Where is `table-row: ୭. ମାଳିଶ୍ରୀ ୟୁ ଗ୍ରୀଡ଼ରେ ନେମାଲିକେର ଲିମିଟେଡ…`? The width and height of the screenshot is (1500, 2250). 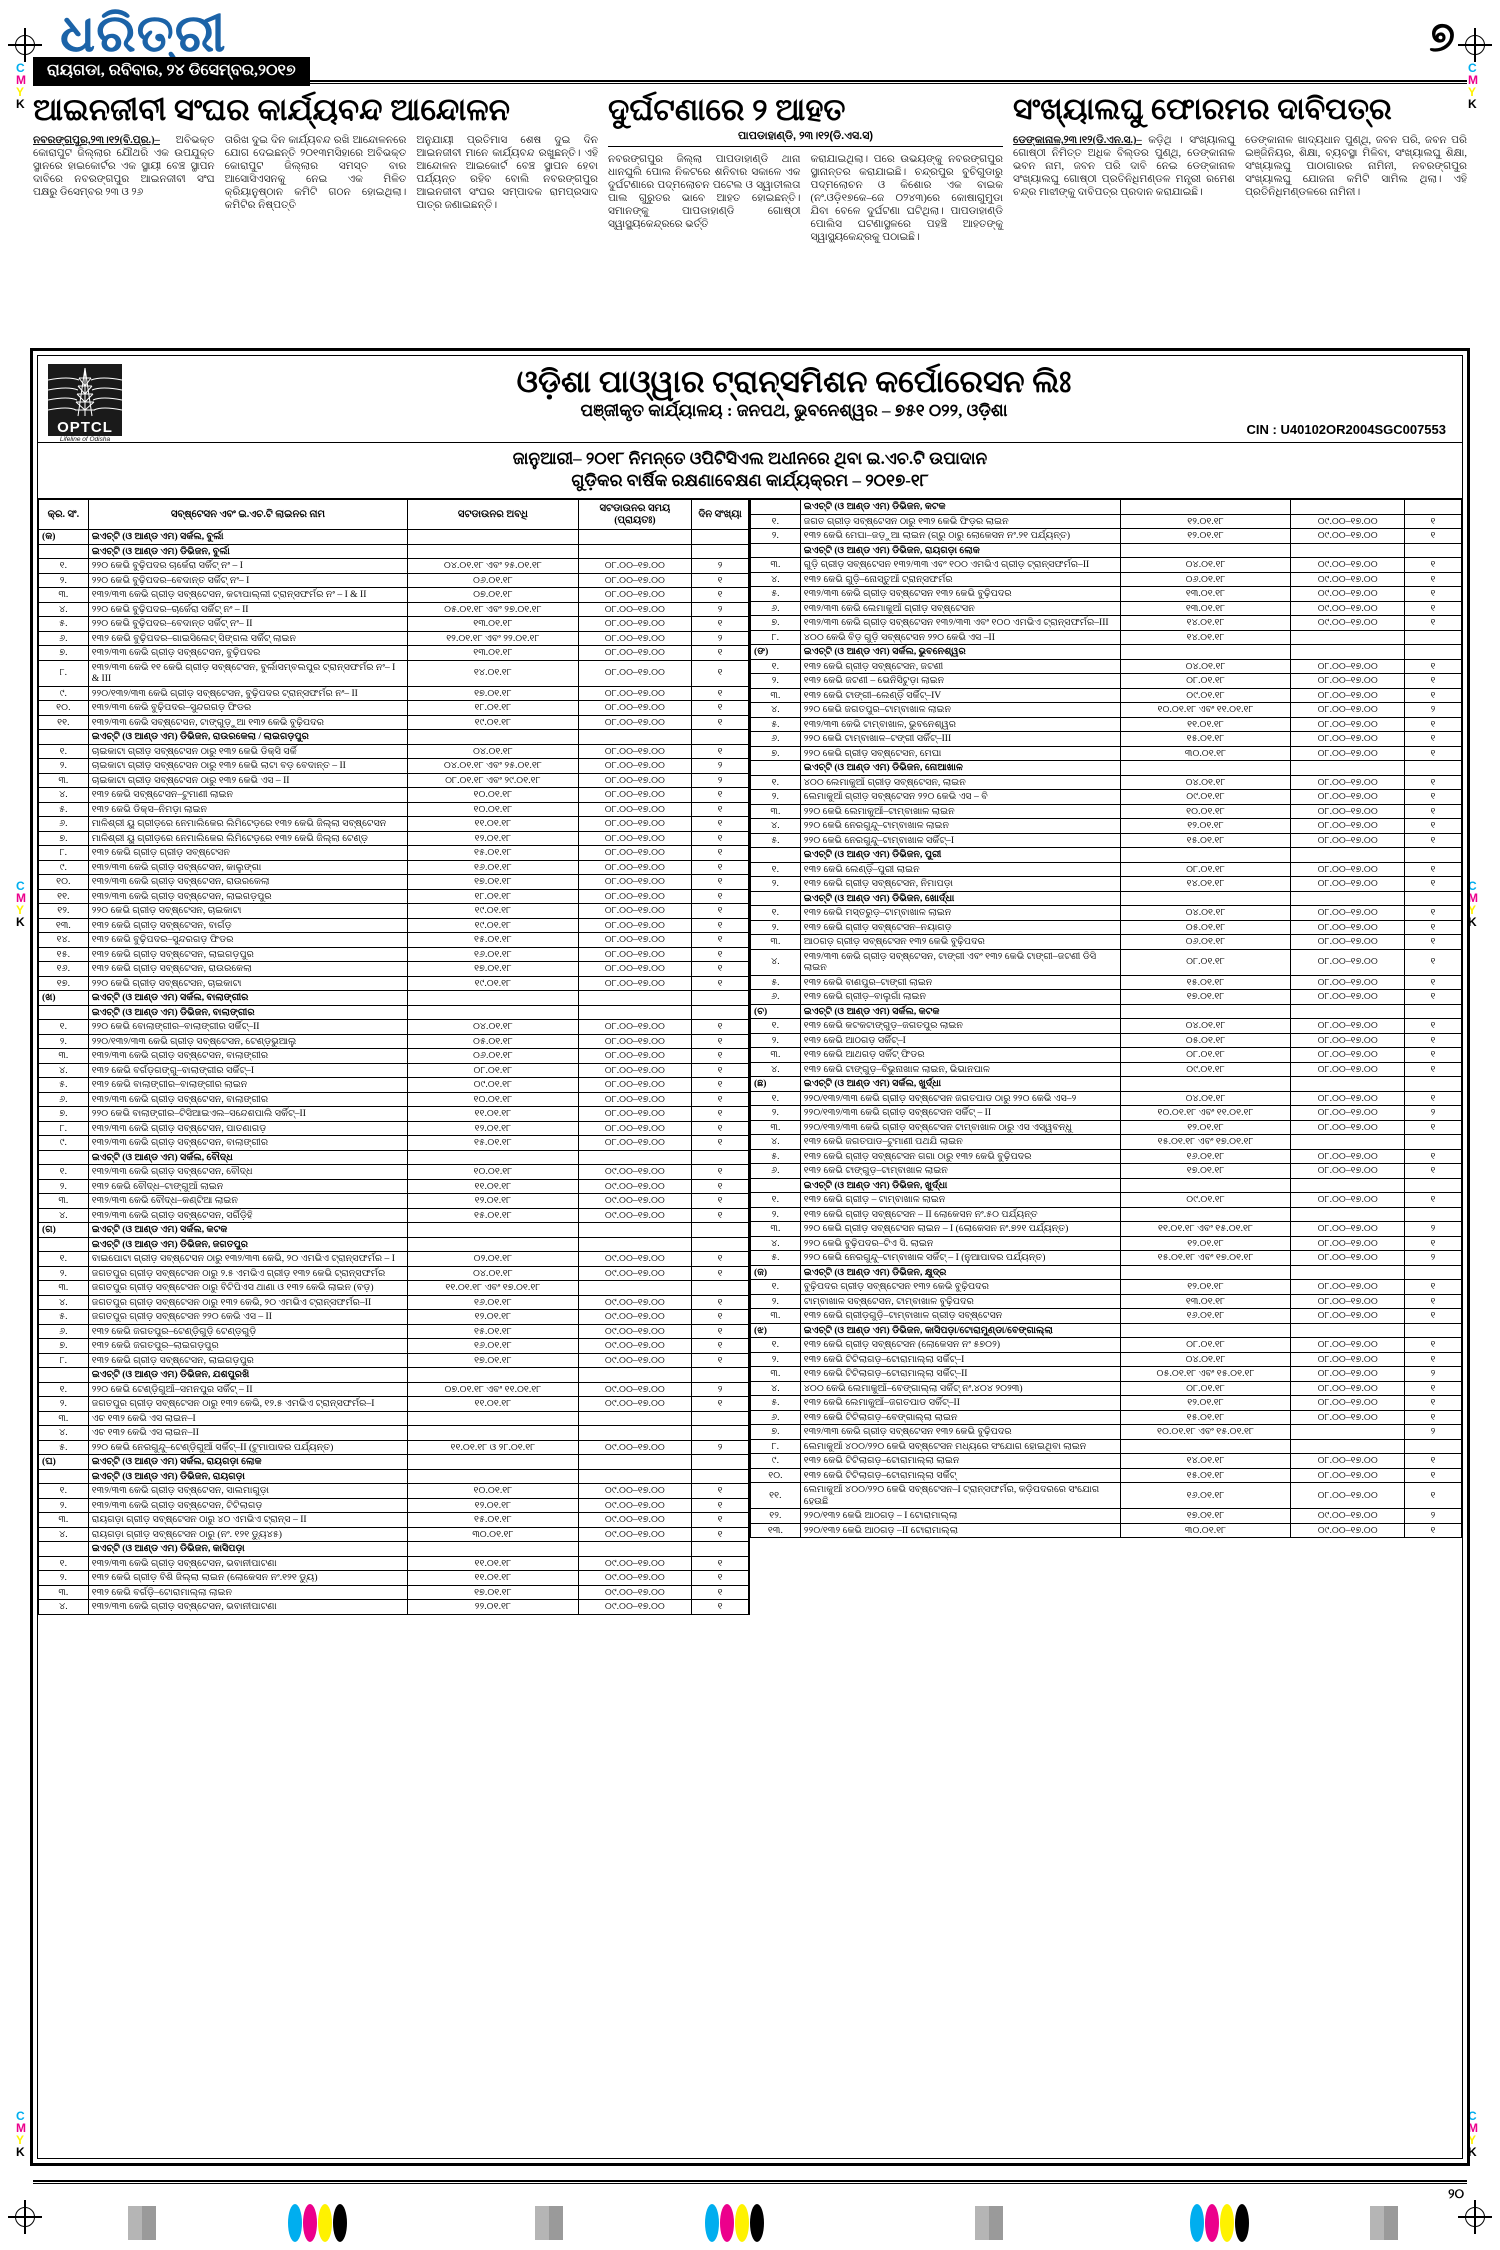
table-row: ୭. ମାଳିଶ୍ରୀ ୟୁ ଗ୍ରୀଡ଼ରେ ନେମାଲିକେର ଲିମିଟେଡ… is located at coordinates (393, 838).